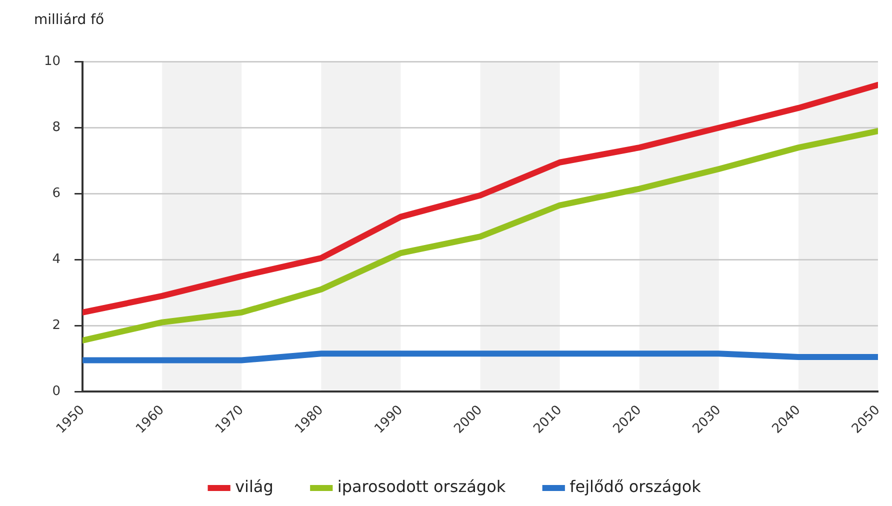 The width and height of the screenshot is (892, 506). I want to click on y-tick-label: 2, so click(56, 325).